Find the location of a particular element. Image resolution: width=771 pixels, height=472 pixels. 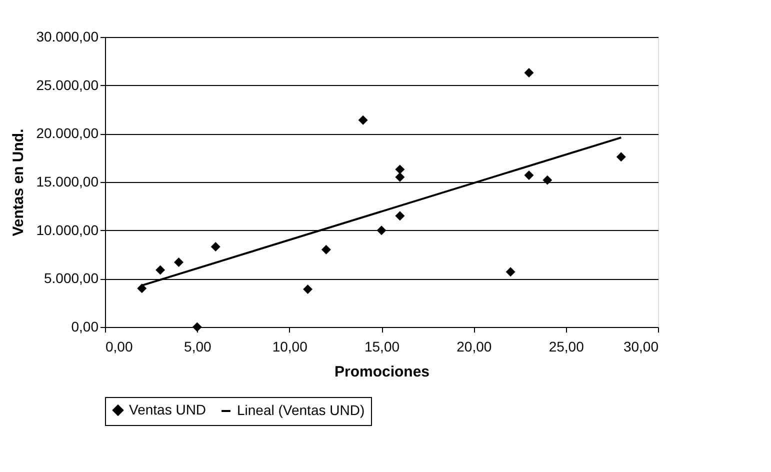

x-tick-label: 20,00 is located at coordinates (474, 346).